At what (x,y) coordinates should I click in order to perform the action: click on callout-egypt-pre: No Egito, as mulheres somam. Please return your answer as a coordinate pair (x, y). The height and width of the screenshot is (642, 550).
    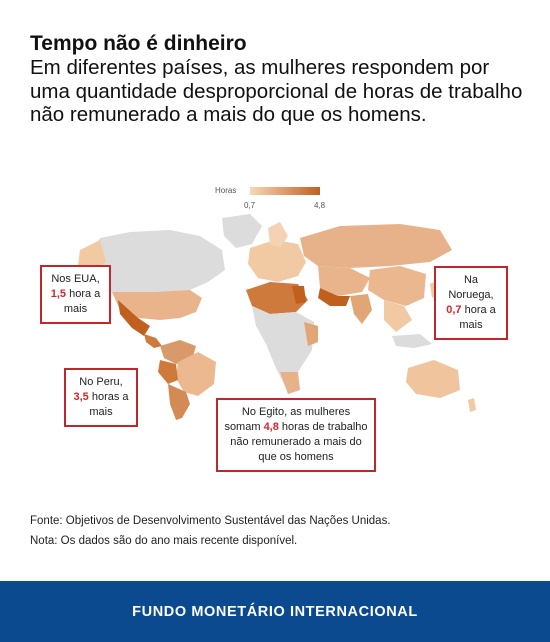
    Looking at the image, I should click on (287, 419).